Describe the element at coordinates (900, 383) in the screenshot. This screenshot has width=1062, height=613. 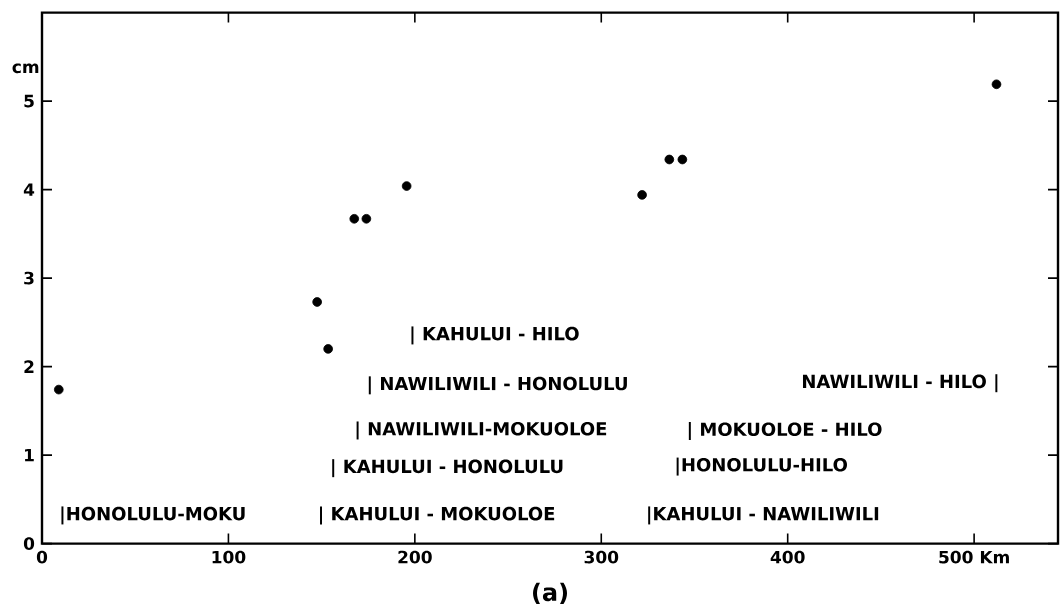
I see `annotation: NAWILIWILI - HILO |` at that location.